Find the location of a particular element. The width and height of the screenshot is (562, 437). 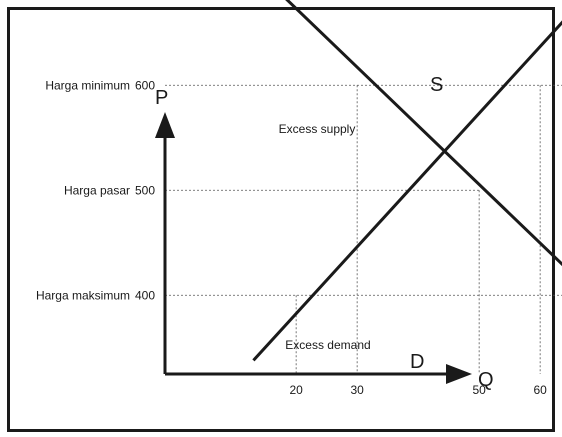

y-tick-name-400: Harga maksimum is located at coordinates (83, 295).